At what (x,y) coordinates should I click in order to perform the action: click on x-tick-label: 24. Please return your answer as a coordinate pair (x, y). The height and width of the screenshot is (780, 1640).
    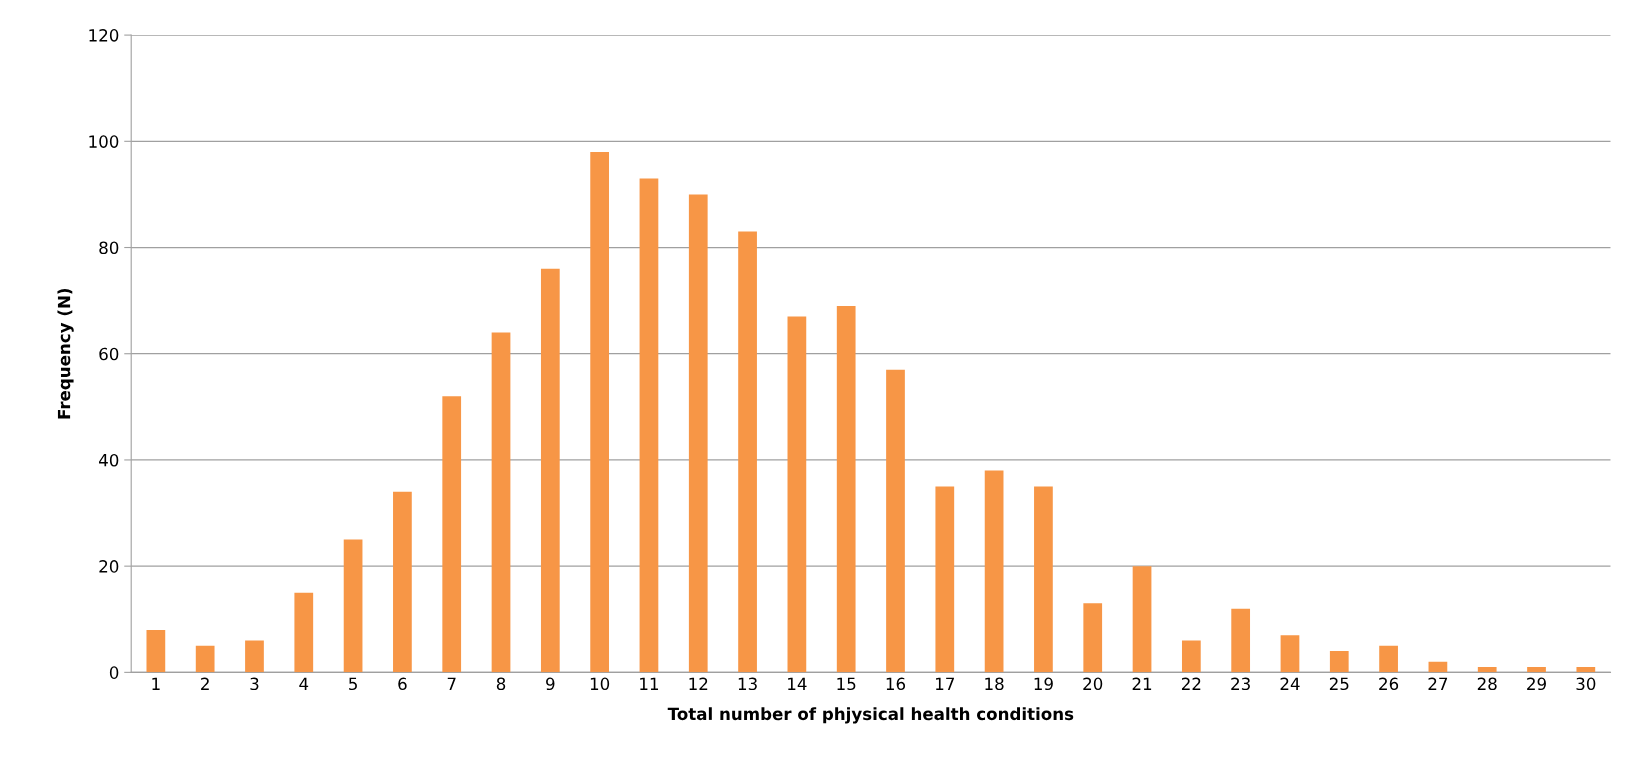
    Looking at the image, I should click on (1290, 683).